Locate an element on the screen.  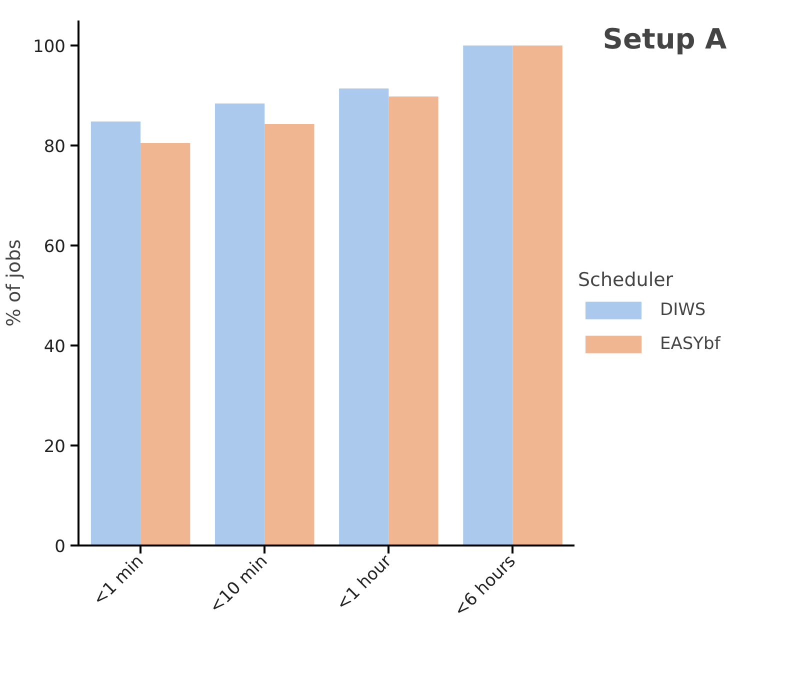
legend-label: EASYbf is located at coordinates (690, 344).